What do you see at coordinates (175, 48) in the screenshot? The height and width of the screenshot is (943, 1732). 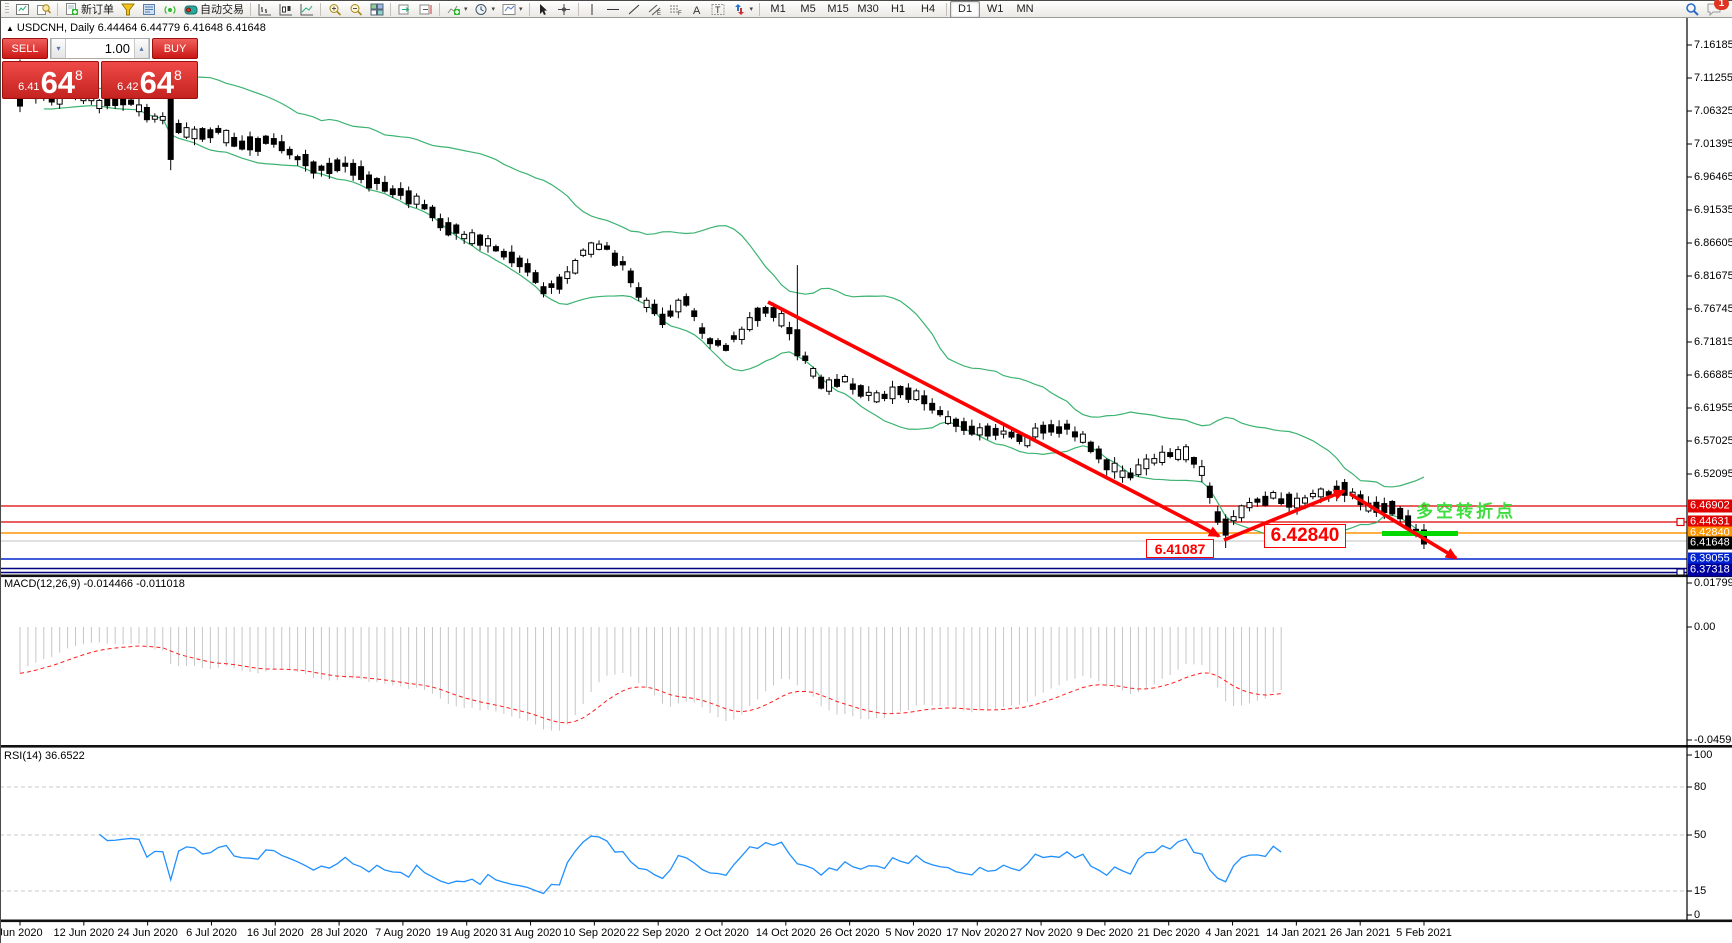 I see `buy-button: BUY` at bounding box center [175, 48].